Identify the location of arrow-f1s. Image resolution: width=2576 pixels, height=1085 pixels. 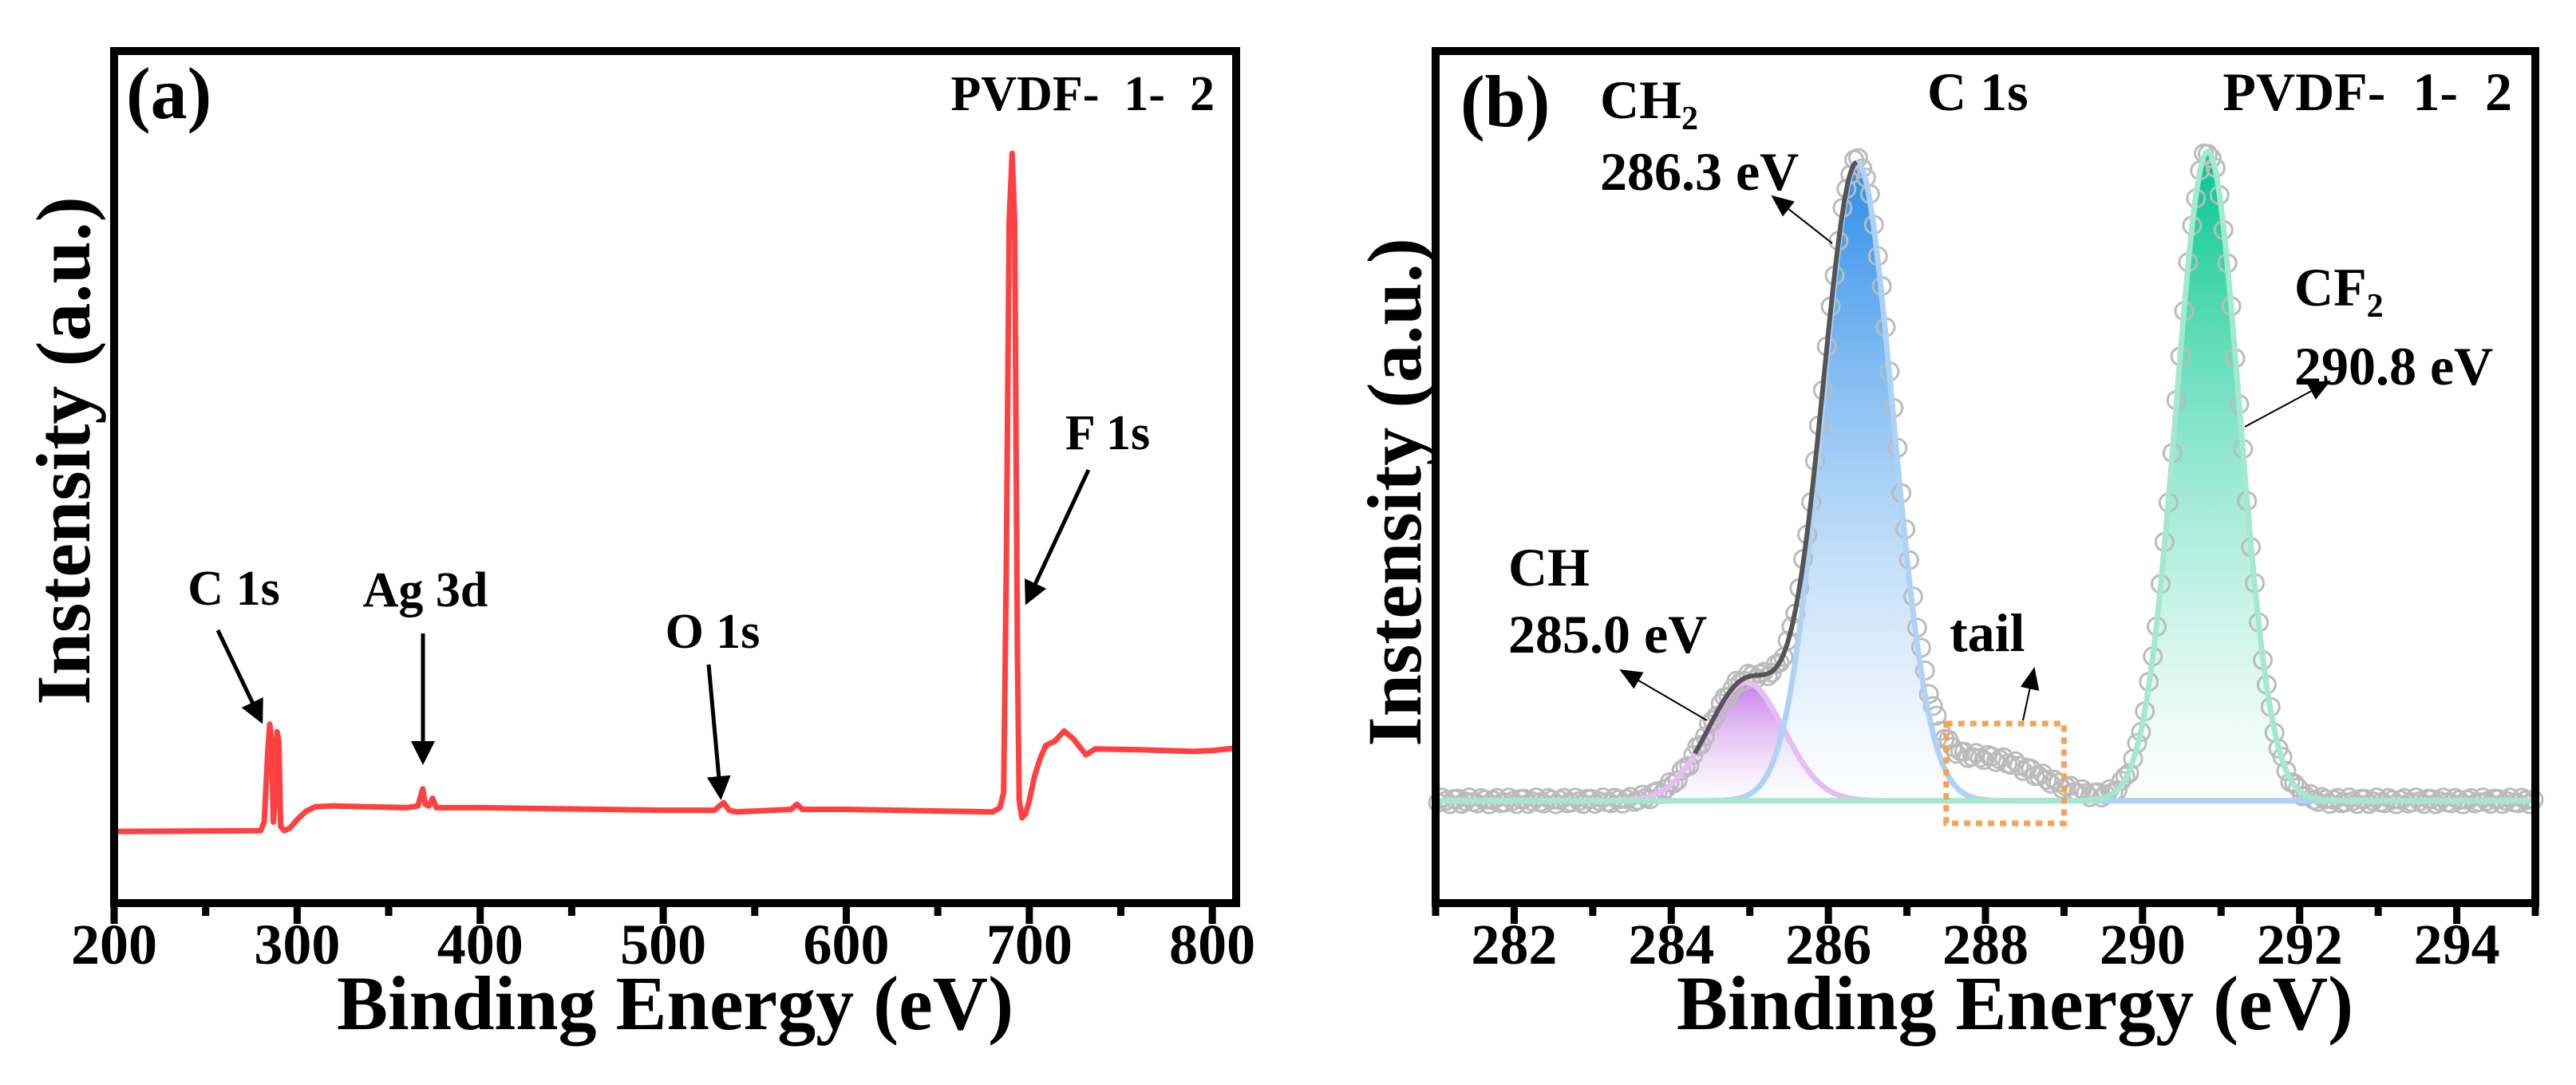
(1057, 537).